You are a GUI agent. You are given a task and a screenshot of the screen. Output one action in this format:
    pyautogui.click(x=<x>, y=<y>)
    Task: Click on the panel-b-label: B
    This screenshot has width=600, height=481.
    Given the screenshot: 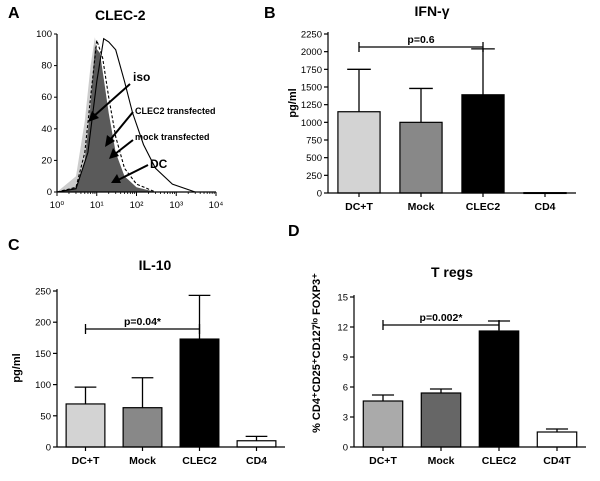 What is the action you would take?
    pyautogui.click(x=270, y=13)
    